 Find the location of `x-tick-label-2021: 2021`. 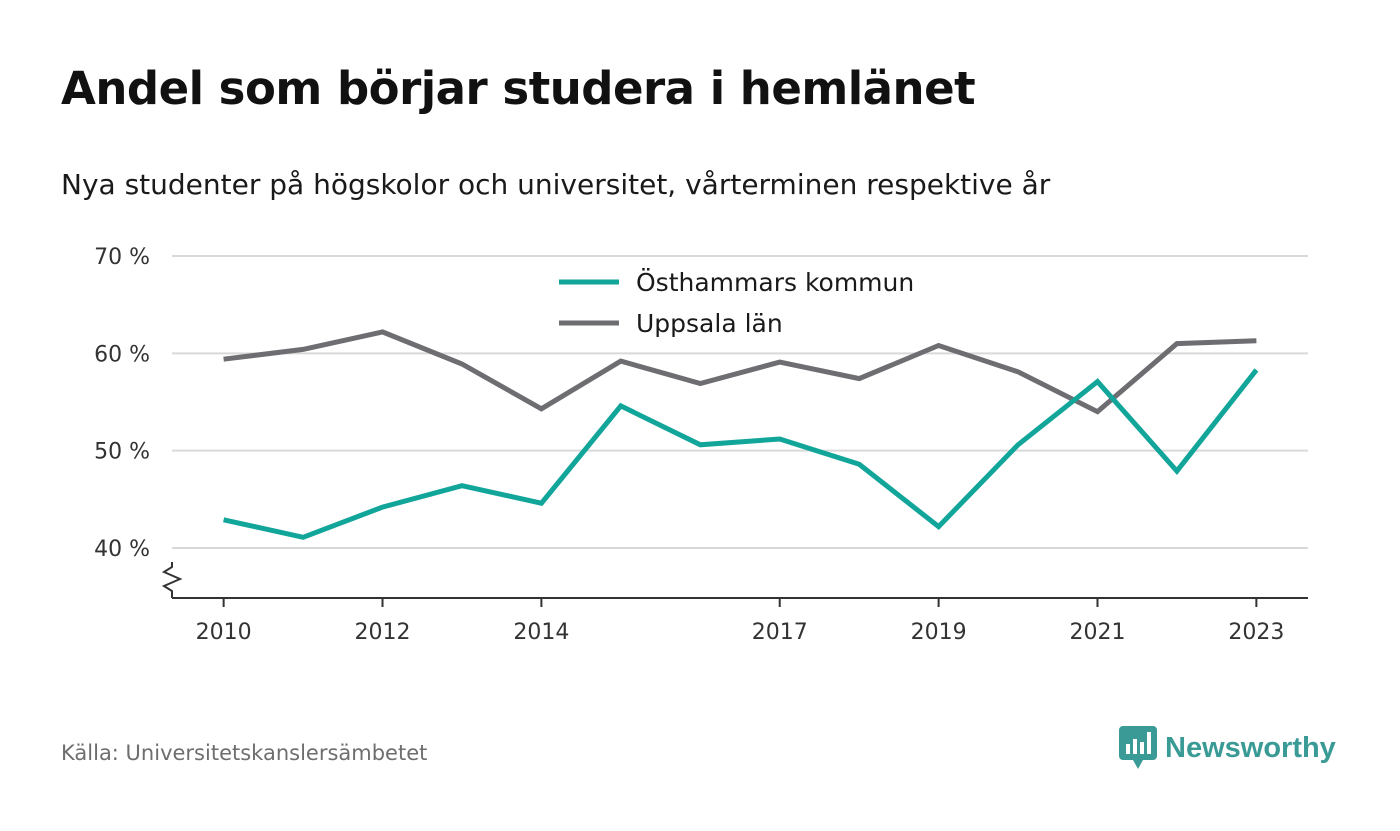

x-tick-label-2021: 2021 is located at coordinates (1097, 632).